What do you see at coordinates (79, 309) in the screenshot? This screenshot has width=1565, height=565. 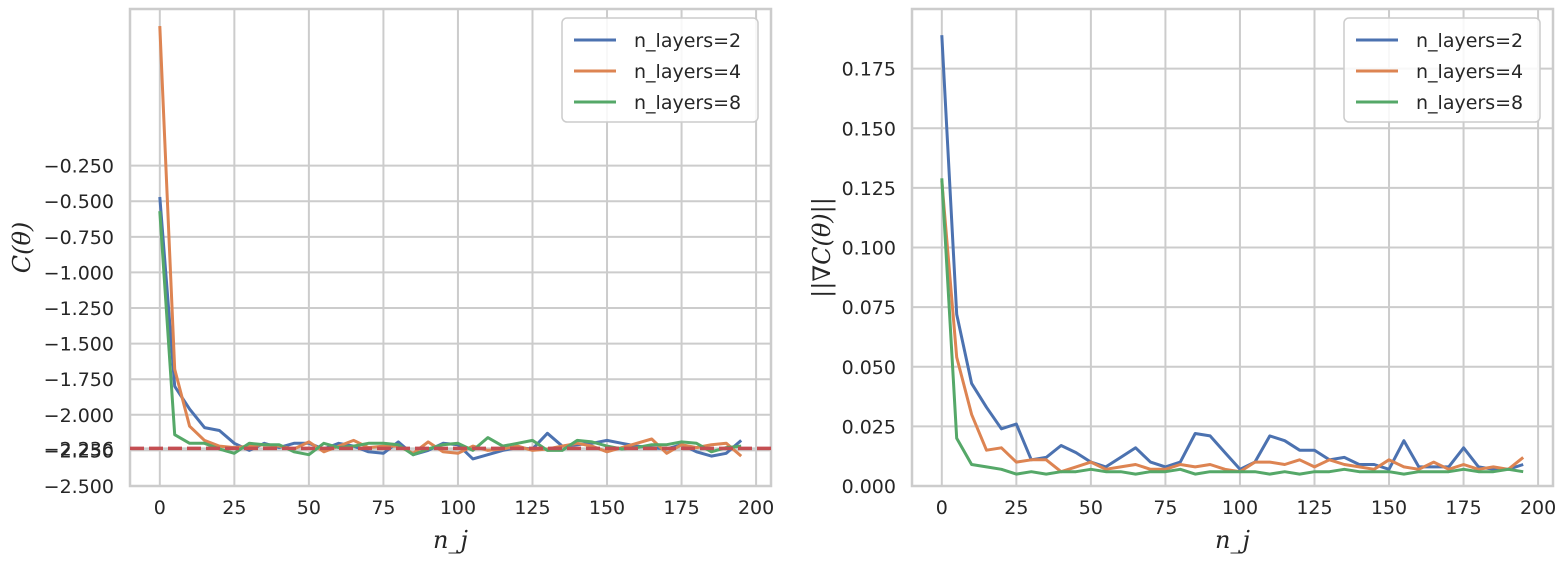 I see `y-tick-label: −1.250` at bounding box center [79, 309].